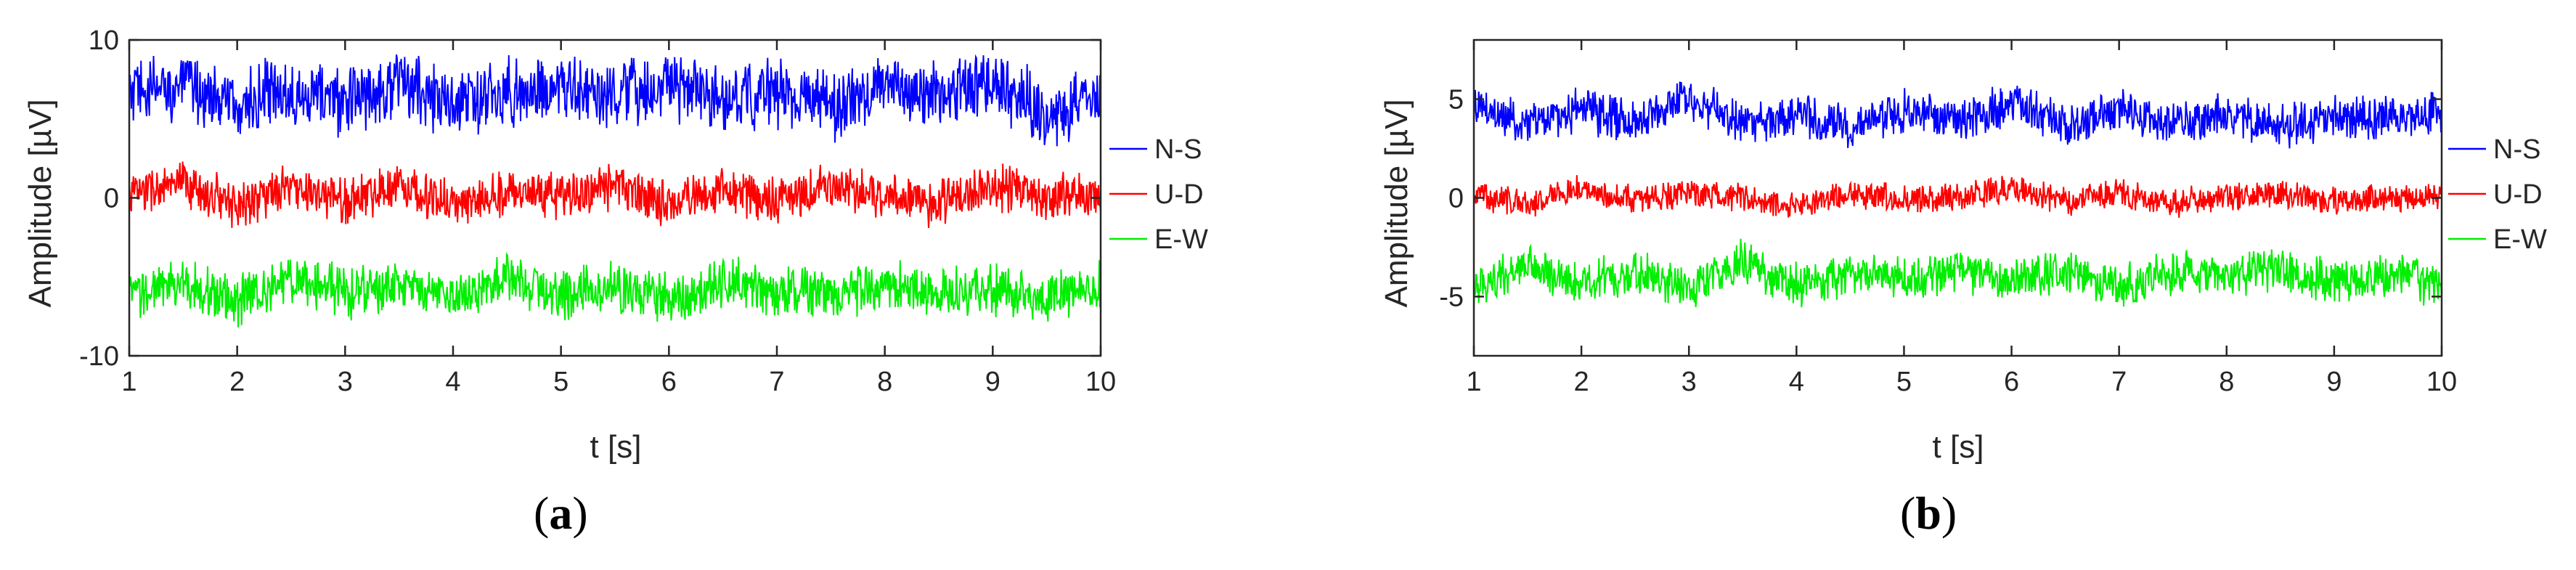  What do you see at coordinates (99, 356) in the screenshot?
I see `y-tick-label: -10` at bounding box center [99, 356].